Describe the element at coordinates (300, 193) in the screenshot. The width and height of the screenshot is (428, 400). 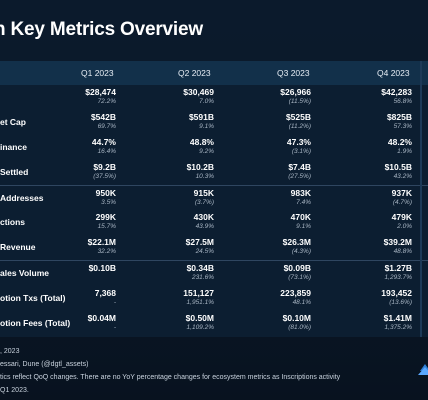
I see `cell-value: 983K` at that location.